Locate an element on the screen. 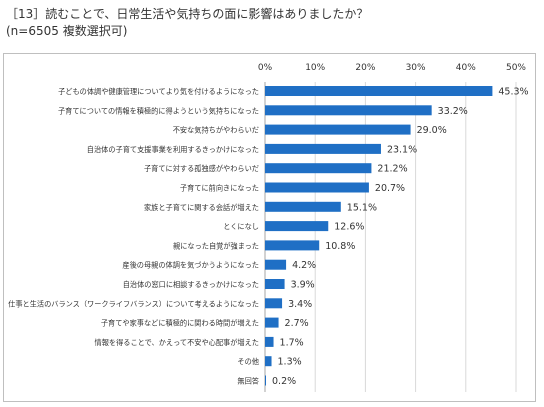 The height and width of the screenshot is (407, 544). category-label: 不安な気持ちがやわらいだ is located at coordinates (216, 130).